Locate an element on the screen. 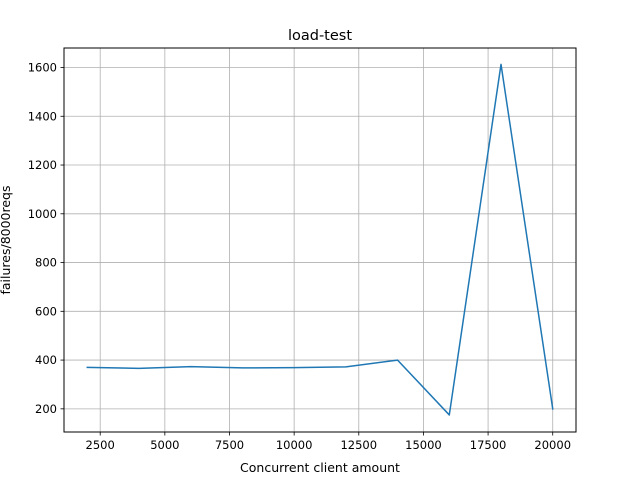 The image size is (640, 484). x-tick-label: 12500 is located at coordinates (358, 445).